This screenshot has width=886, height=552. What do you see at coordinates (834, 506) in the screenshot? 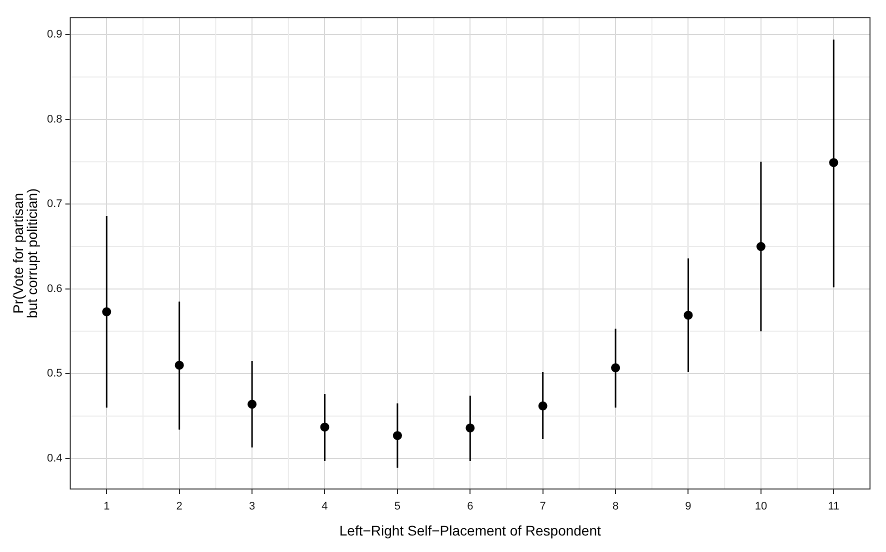
I see `x-tick-label: 11` at bounding box center [834, 506].